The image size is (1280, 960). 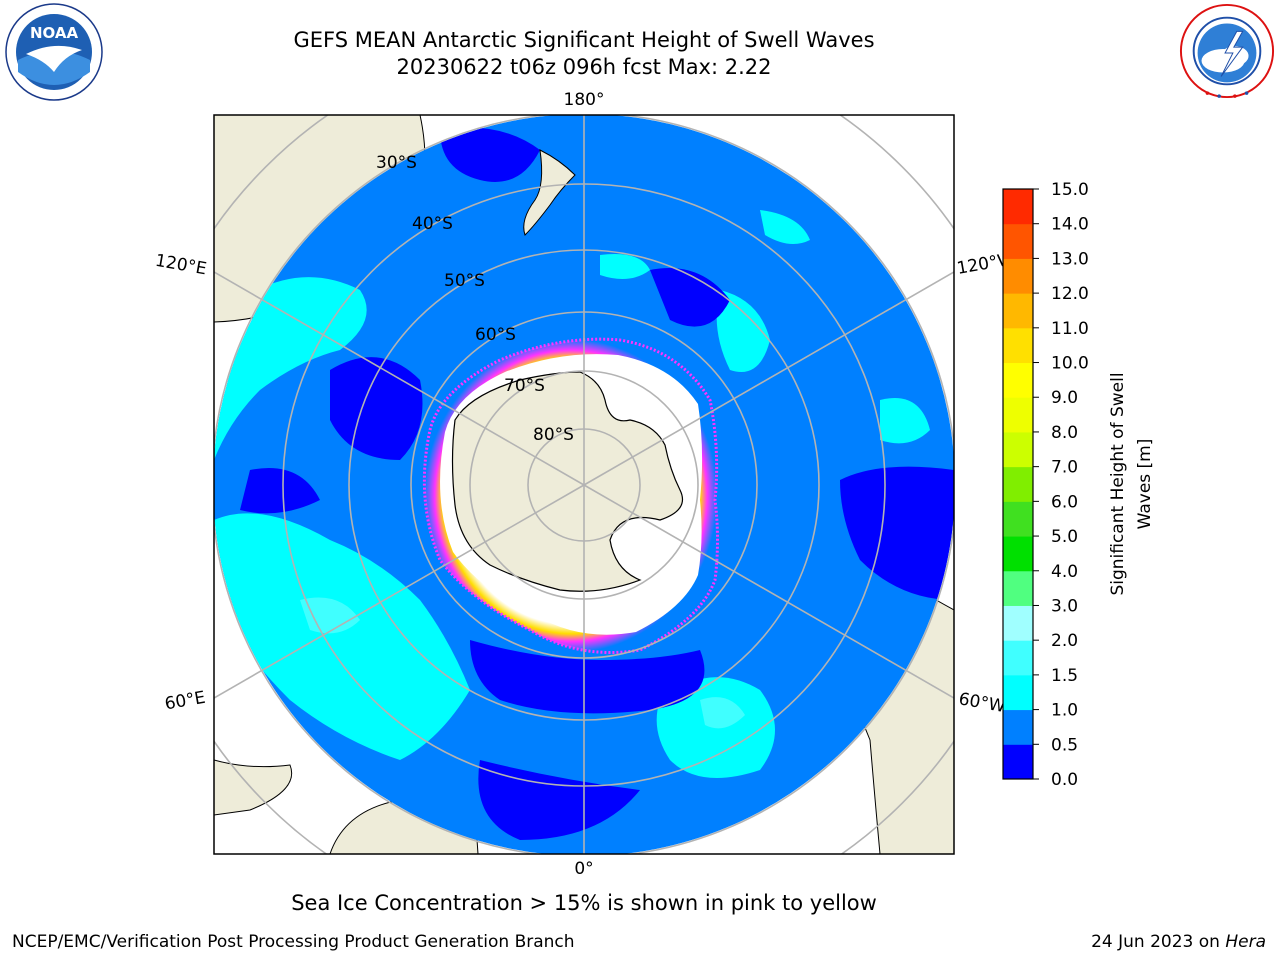 What do you see at coordinates (1064, 676) in the screenshot?
I see `colorbar-tick-label: 1.5` at bounding box center [1064, 676].